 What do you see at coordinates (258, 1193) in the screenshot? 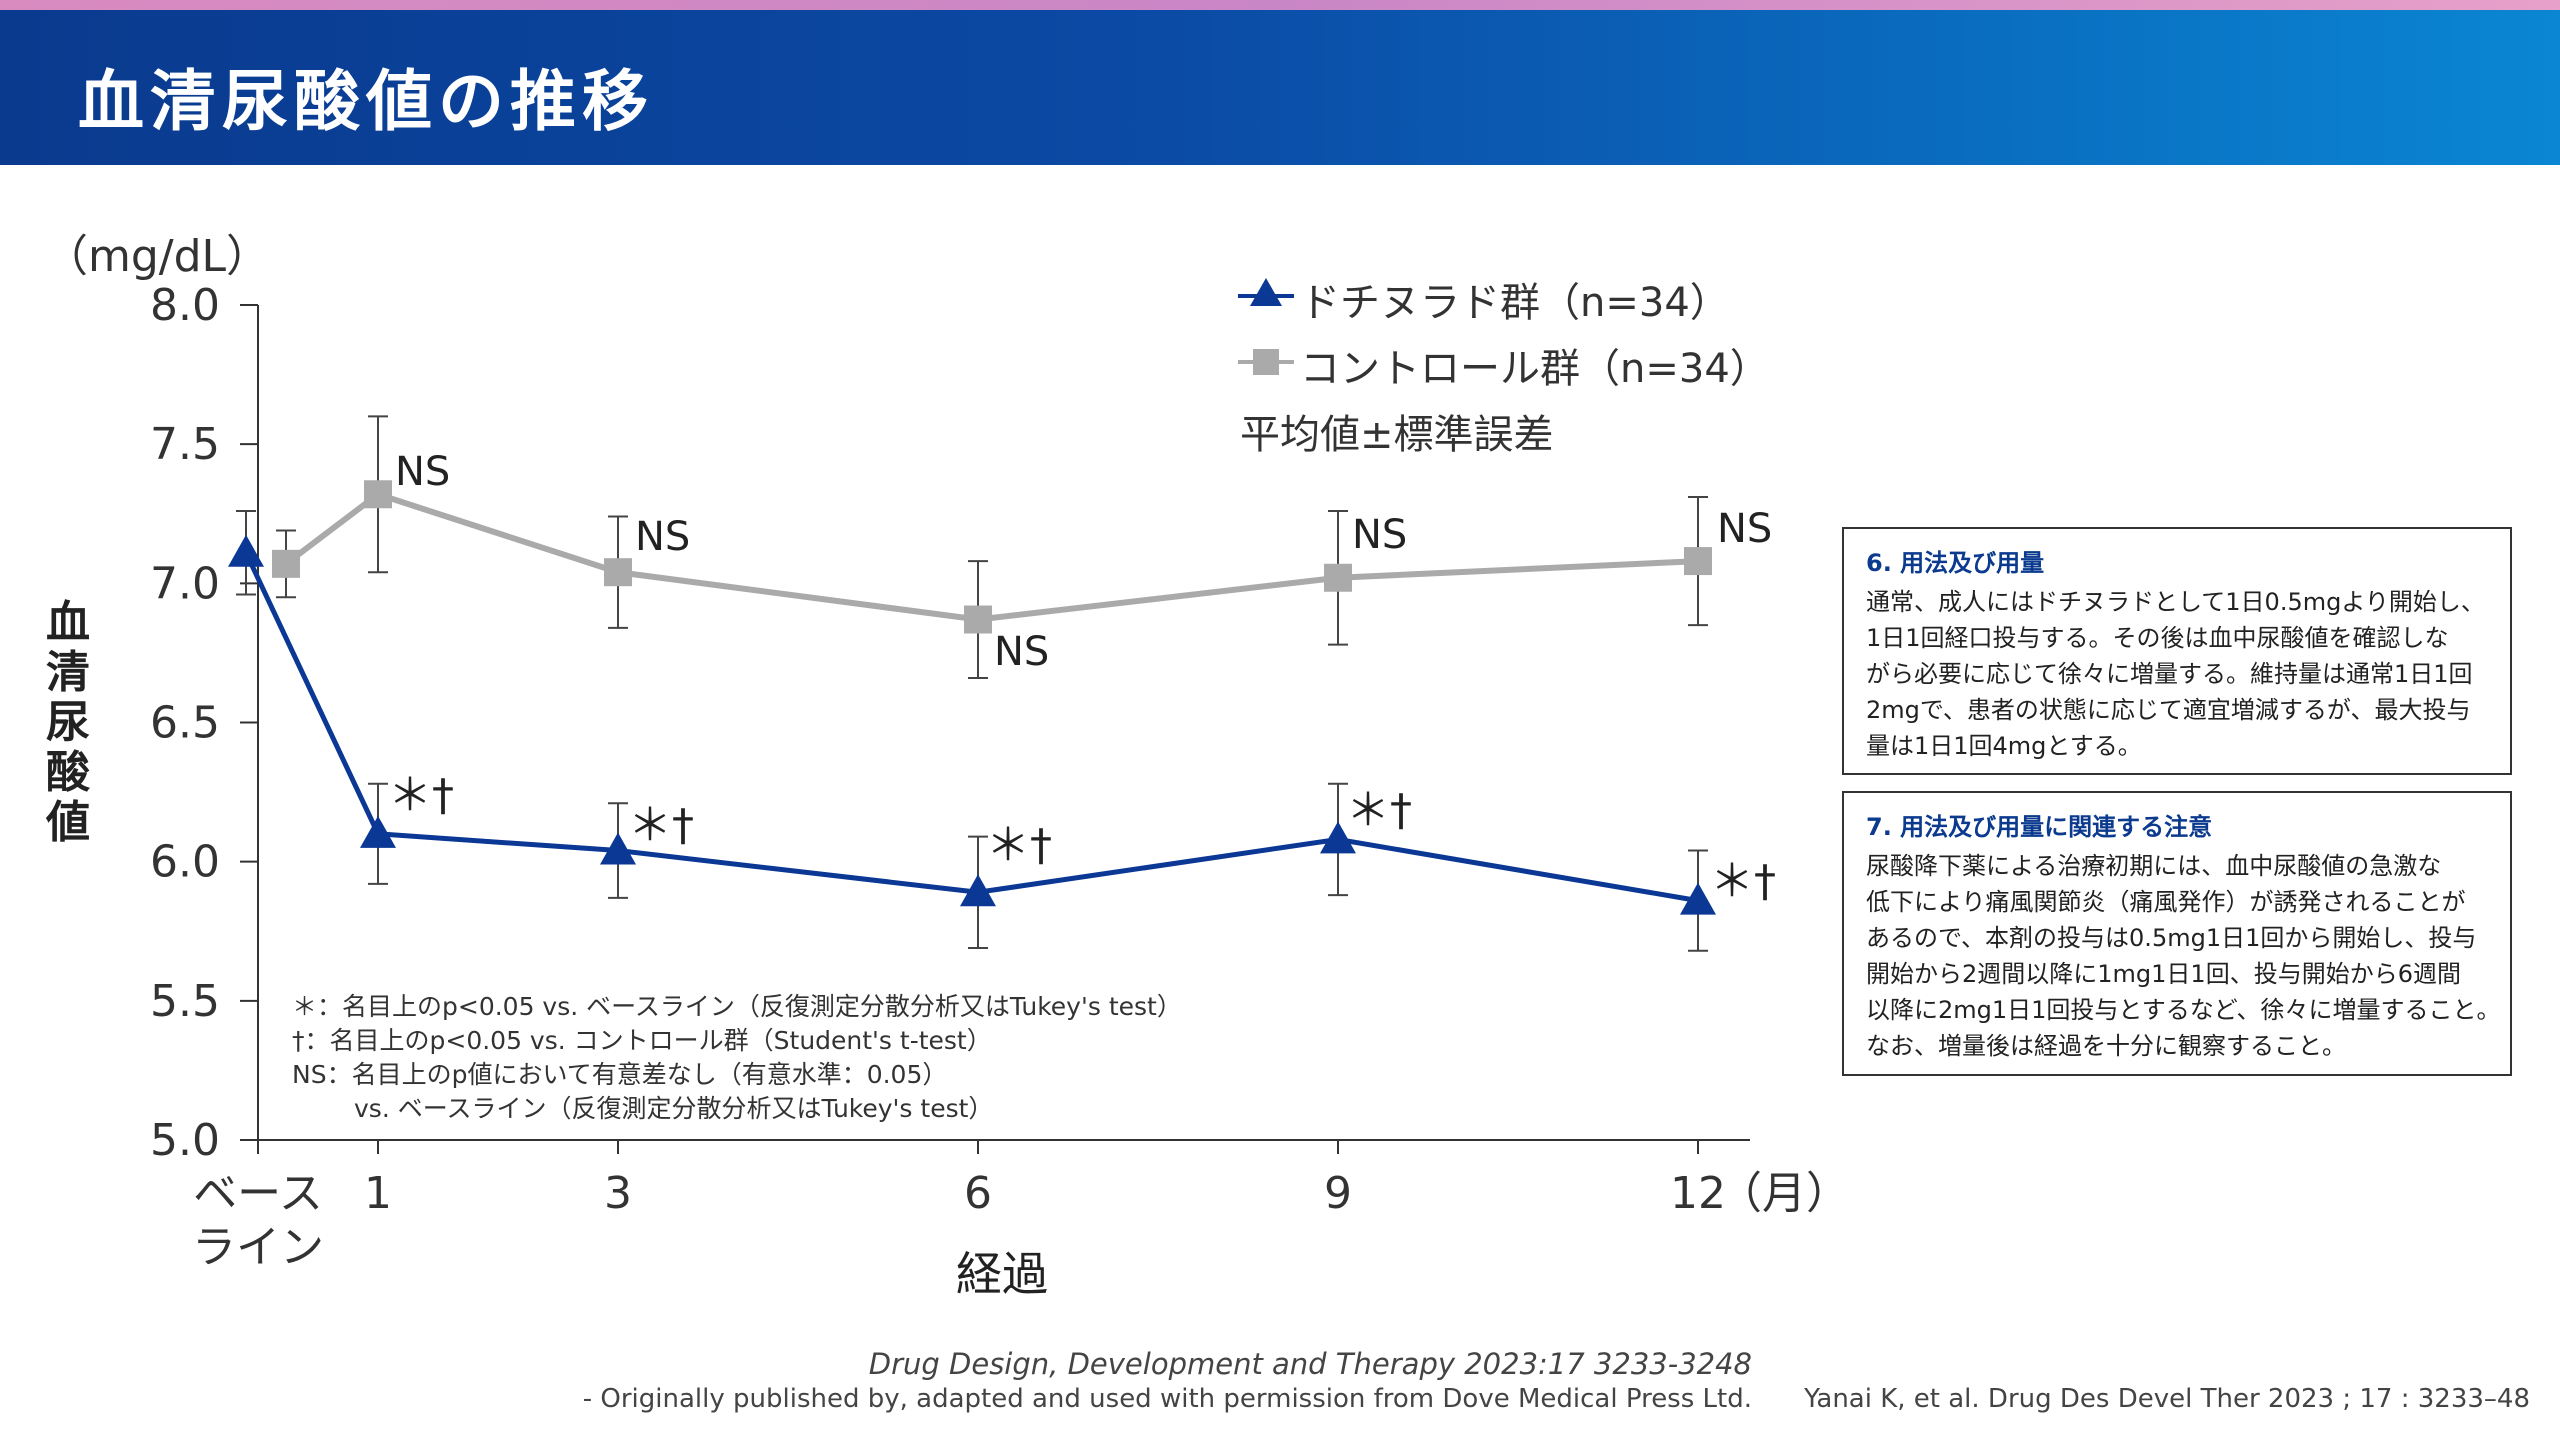
I see `x-tick-label: ベース` at bounding box center [258, 1193].